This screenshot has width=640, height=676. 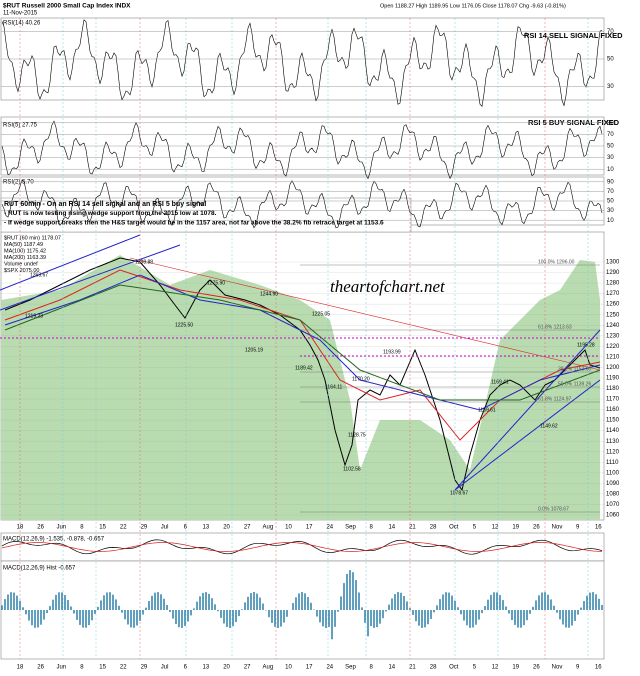 I want to click on macd-line, so click(x=302, y=547).